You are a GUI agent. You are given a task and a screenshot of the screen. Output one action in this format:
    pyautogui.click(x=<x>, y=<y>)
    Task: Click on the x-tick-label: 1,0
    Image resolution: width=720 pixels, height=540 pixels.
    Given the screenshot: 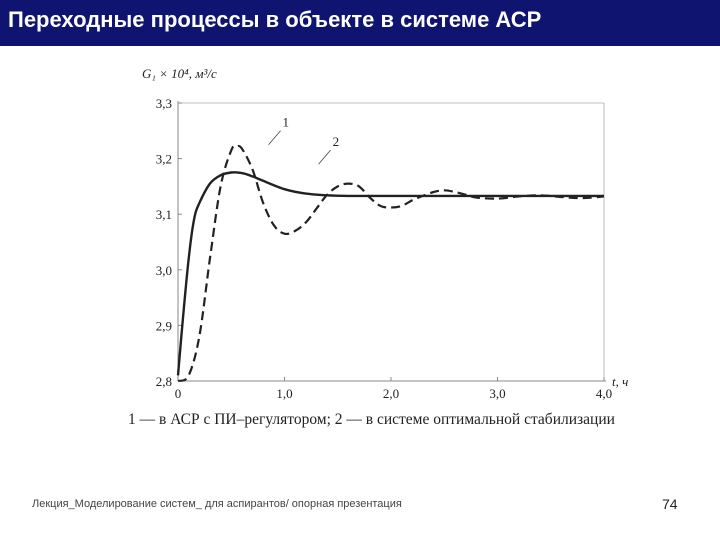 What is the action you would take?
    pyautogui.click(x=284, y=393)
    